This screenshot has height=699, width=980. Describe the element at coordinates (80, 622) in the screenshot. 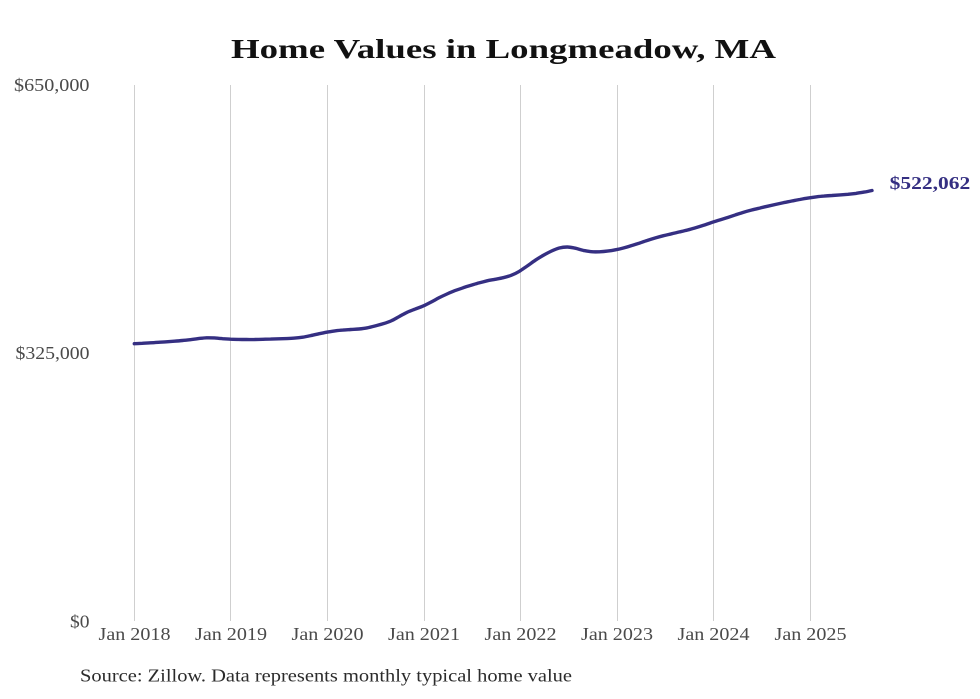

I see `svg-text: $0` at that location.